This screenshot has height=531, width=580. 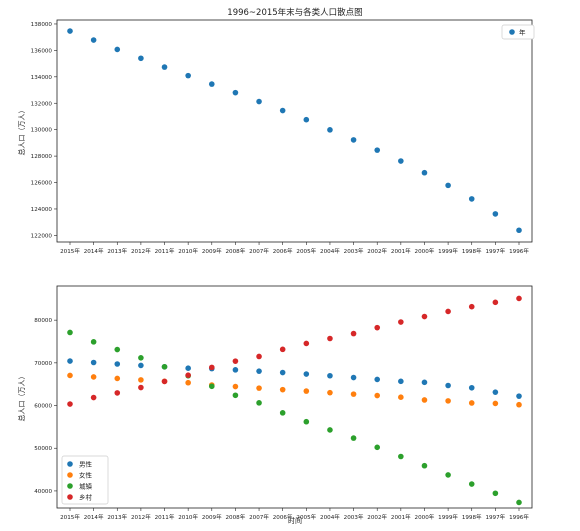 What do you see at coordinates (42, 210) in the screenshot?
I see `y-tick-label: 124000` at bounding box center [42, 210].